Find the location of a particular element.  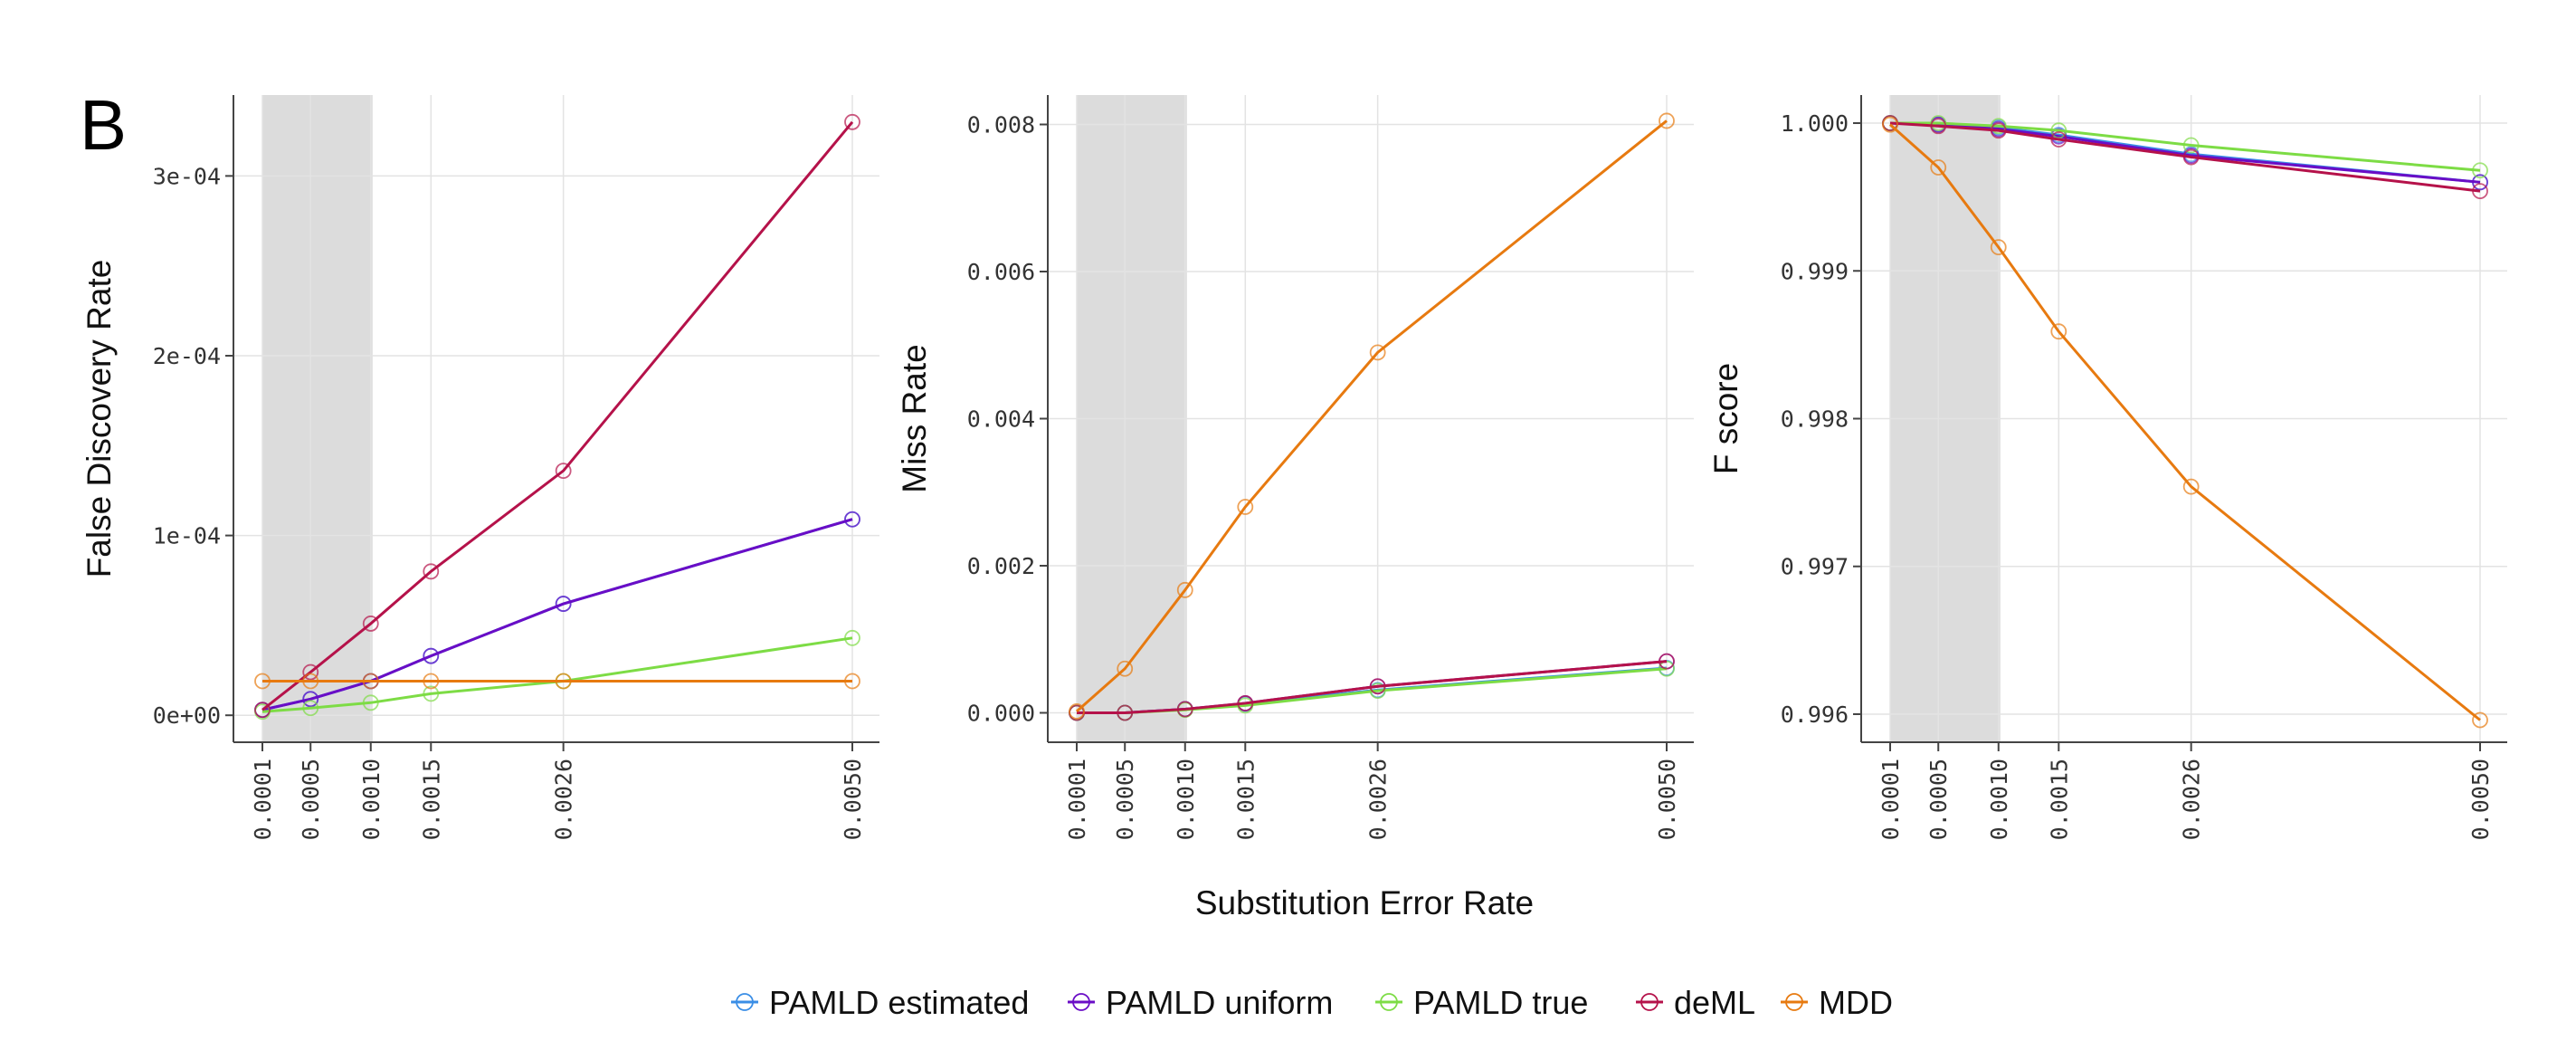

y-axis-label: False Discovery Rate is located at coordinates (99, 419).